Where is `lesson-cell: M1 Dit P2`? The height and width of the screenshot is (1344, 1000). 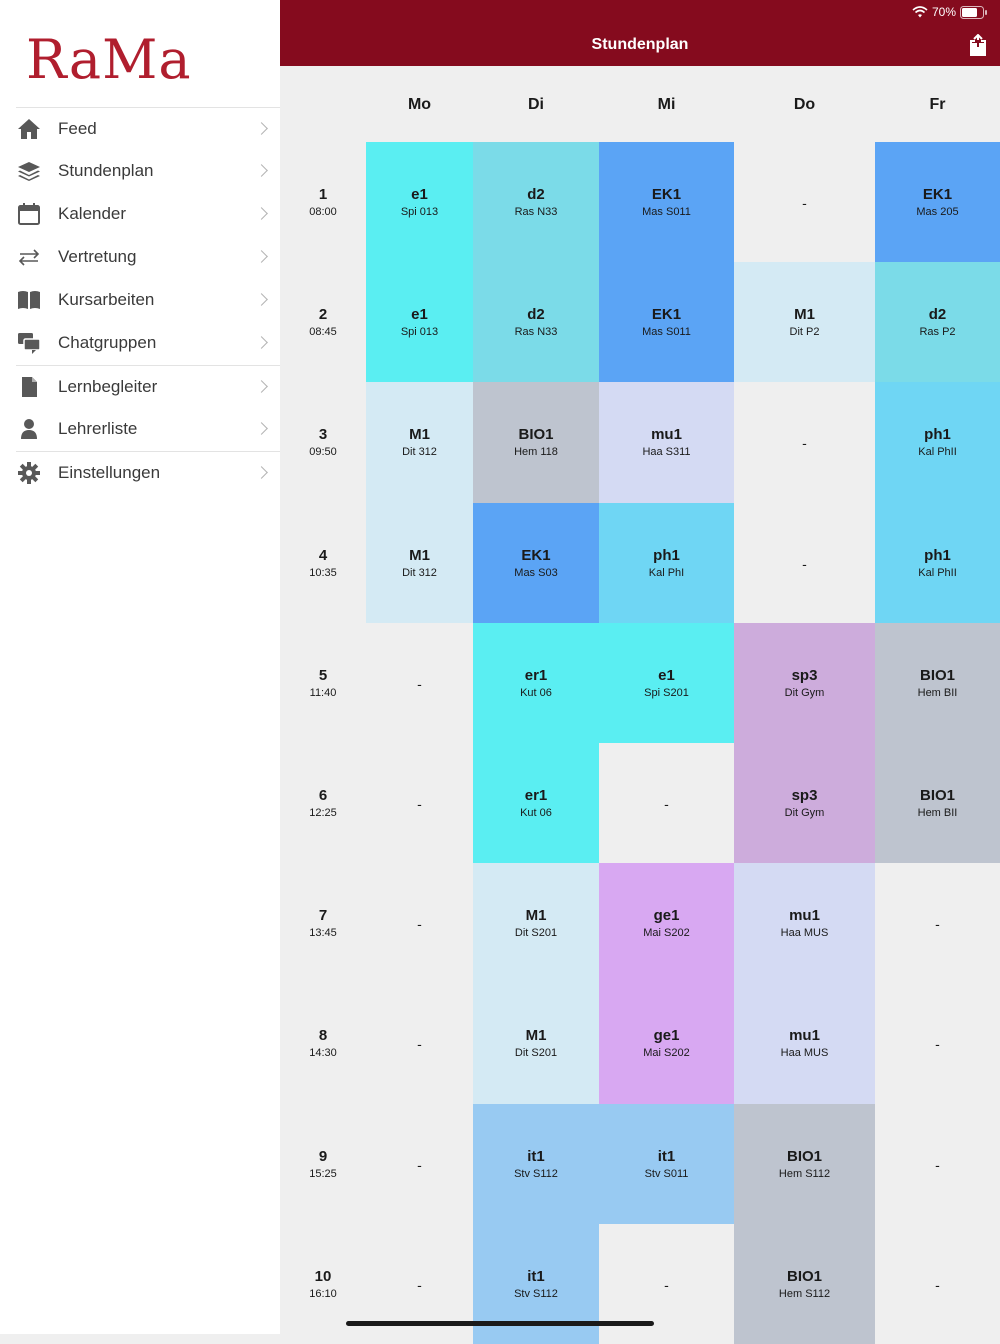 lesson-cell: M1 Dit P2 is located at coordinates (804, 322).